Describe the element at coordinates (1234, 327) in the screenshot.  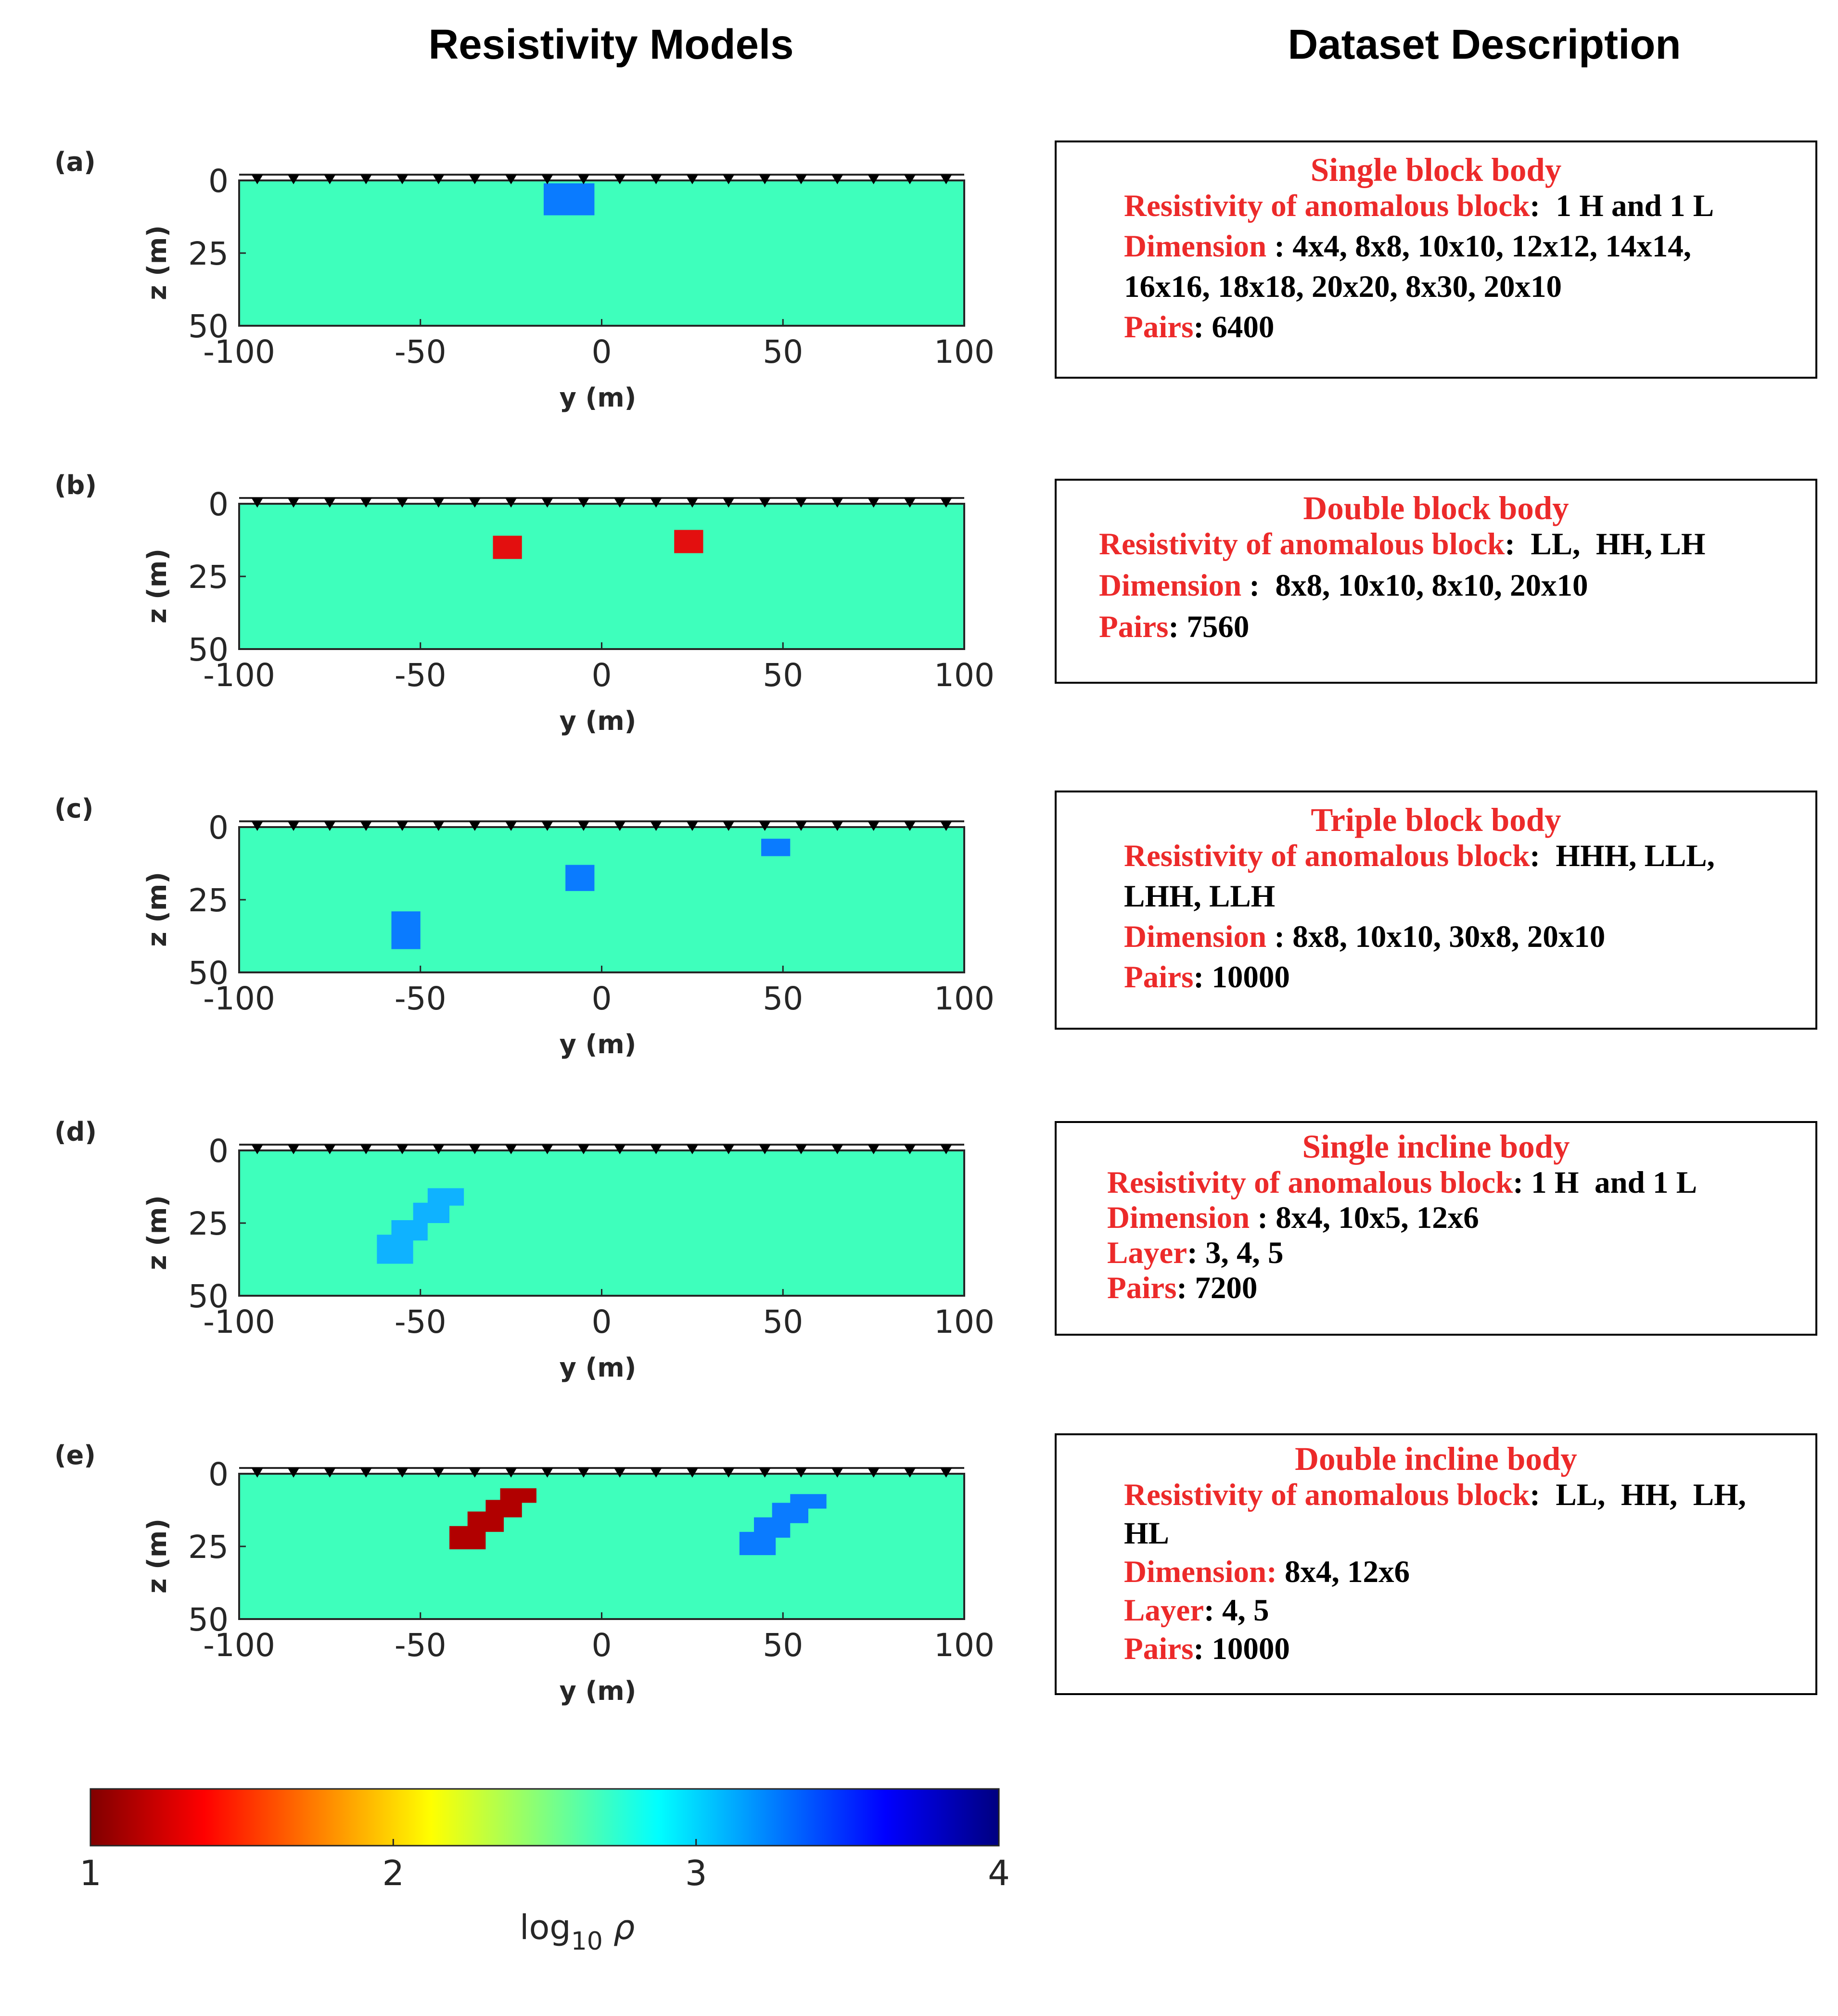
I see `description-line-value: : 6400` at that location.